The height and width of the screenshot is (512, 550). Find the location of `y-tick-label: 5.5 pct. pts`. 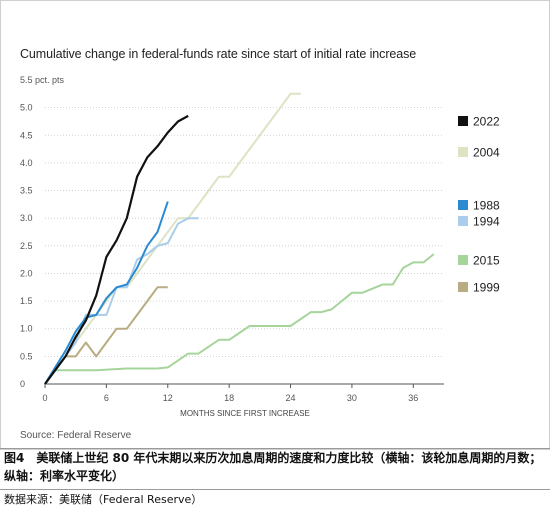

y-tick-label: 5.5 pct. pts is located at coordinates (42, 80).